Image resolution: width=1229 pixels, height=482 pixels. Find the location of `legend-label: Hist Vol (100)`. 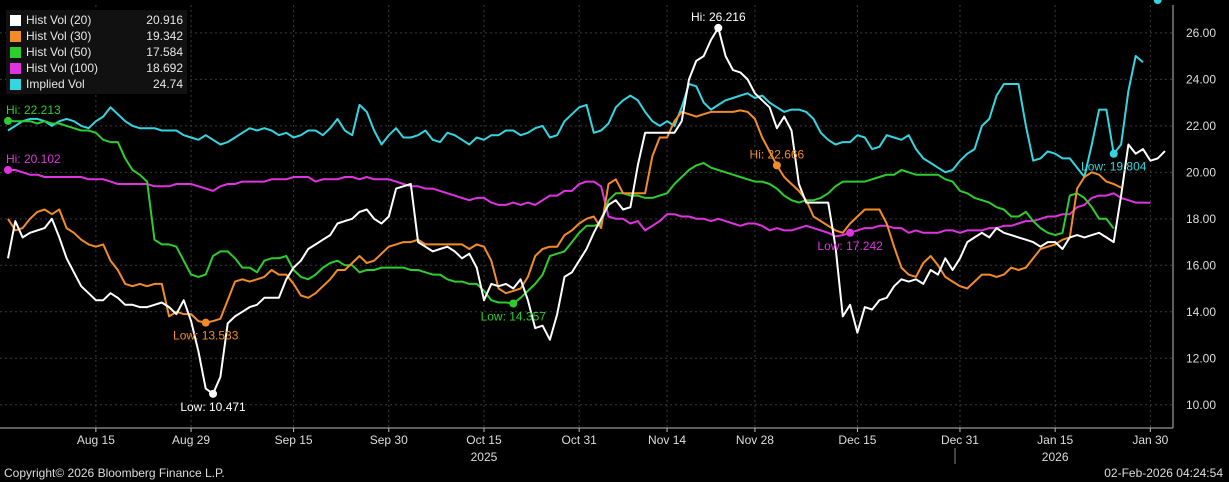

legend-label: Hist Vol (100) is located at coordinates (62, 68).